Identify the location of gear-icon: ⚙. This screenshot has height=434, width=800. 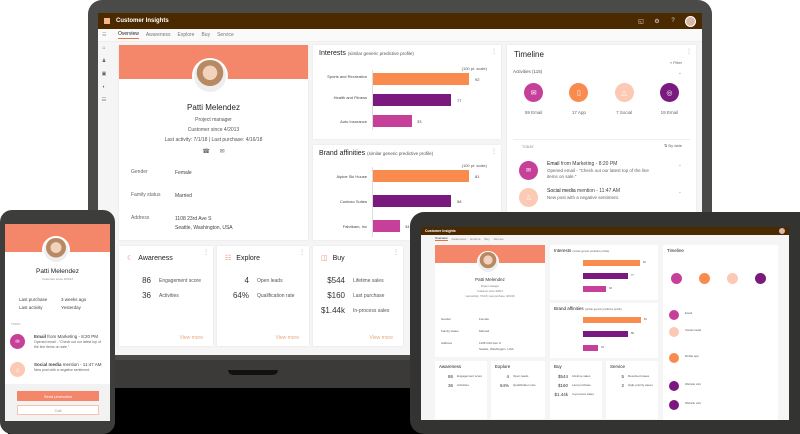
(657, 21).